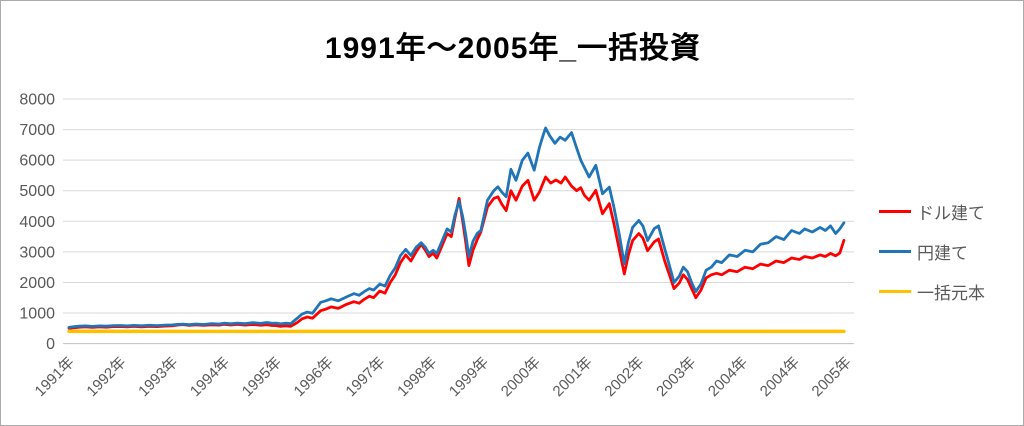  What do you see at coordinates (951, 213) in the screenshot?
I see `legend-label-usd: ドル建て` at bounding box center [951, 213].